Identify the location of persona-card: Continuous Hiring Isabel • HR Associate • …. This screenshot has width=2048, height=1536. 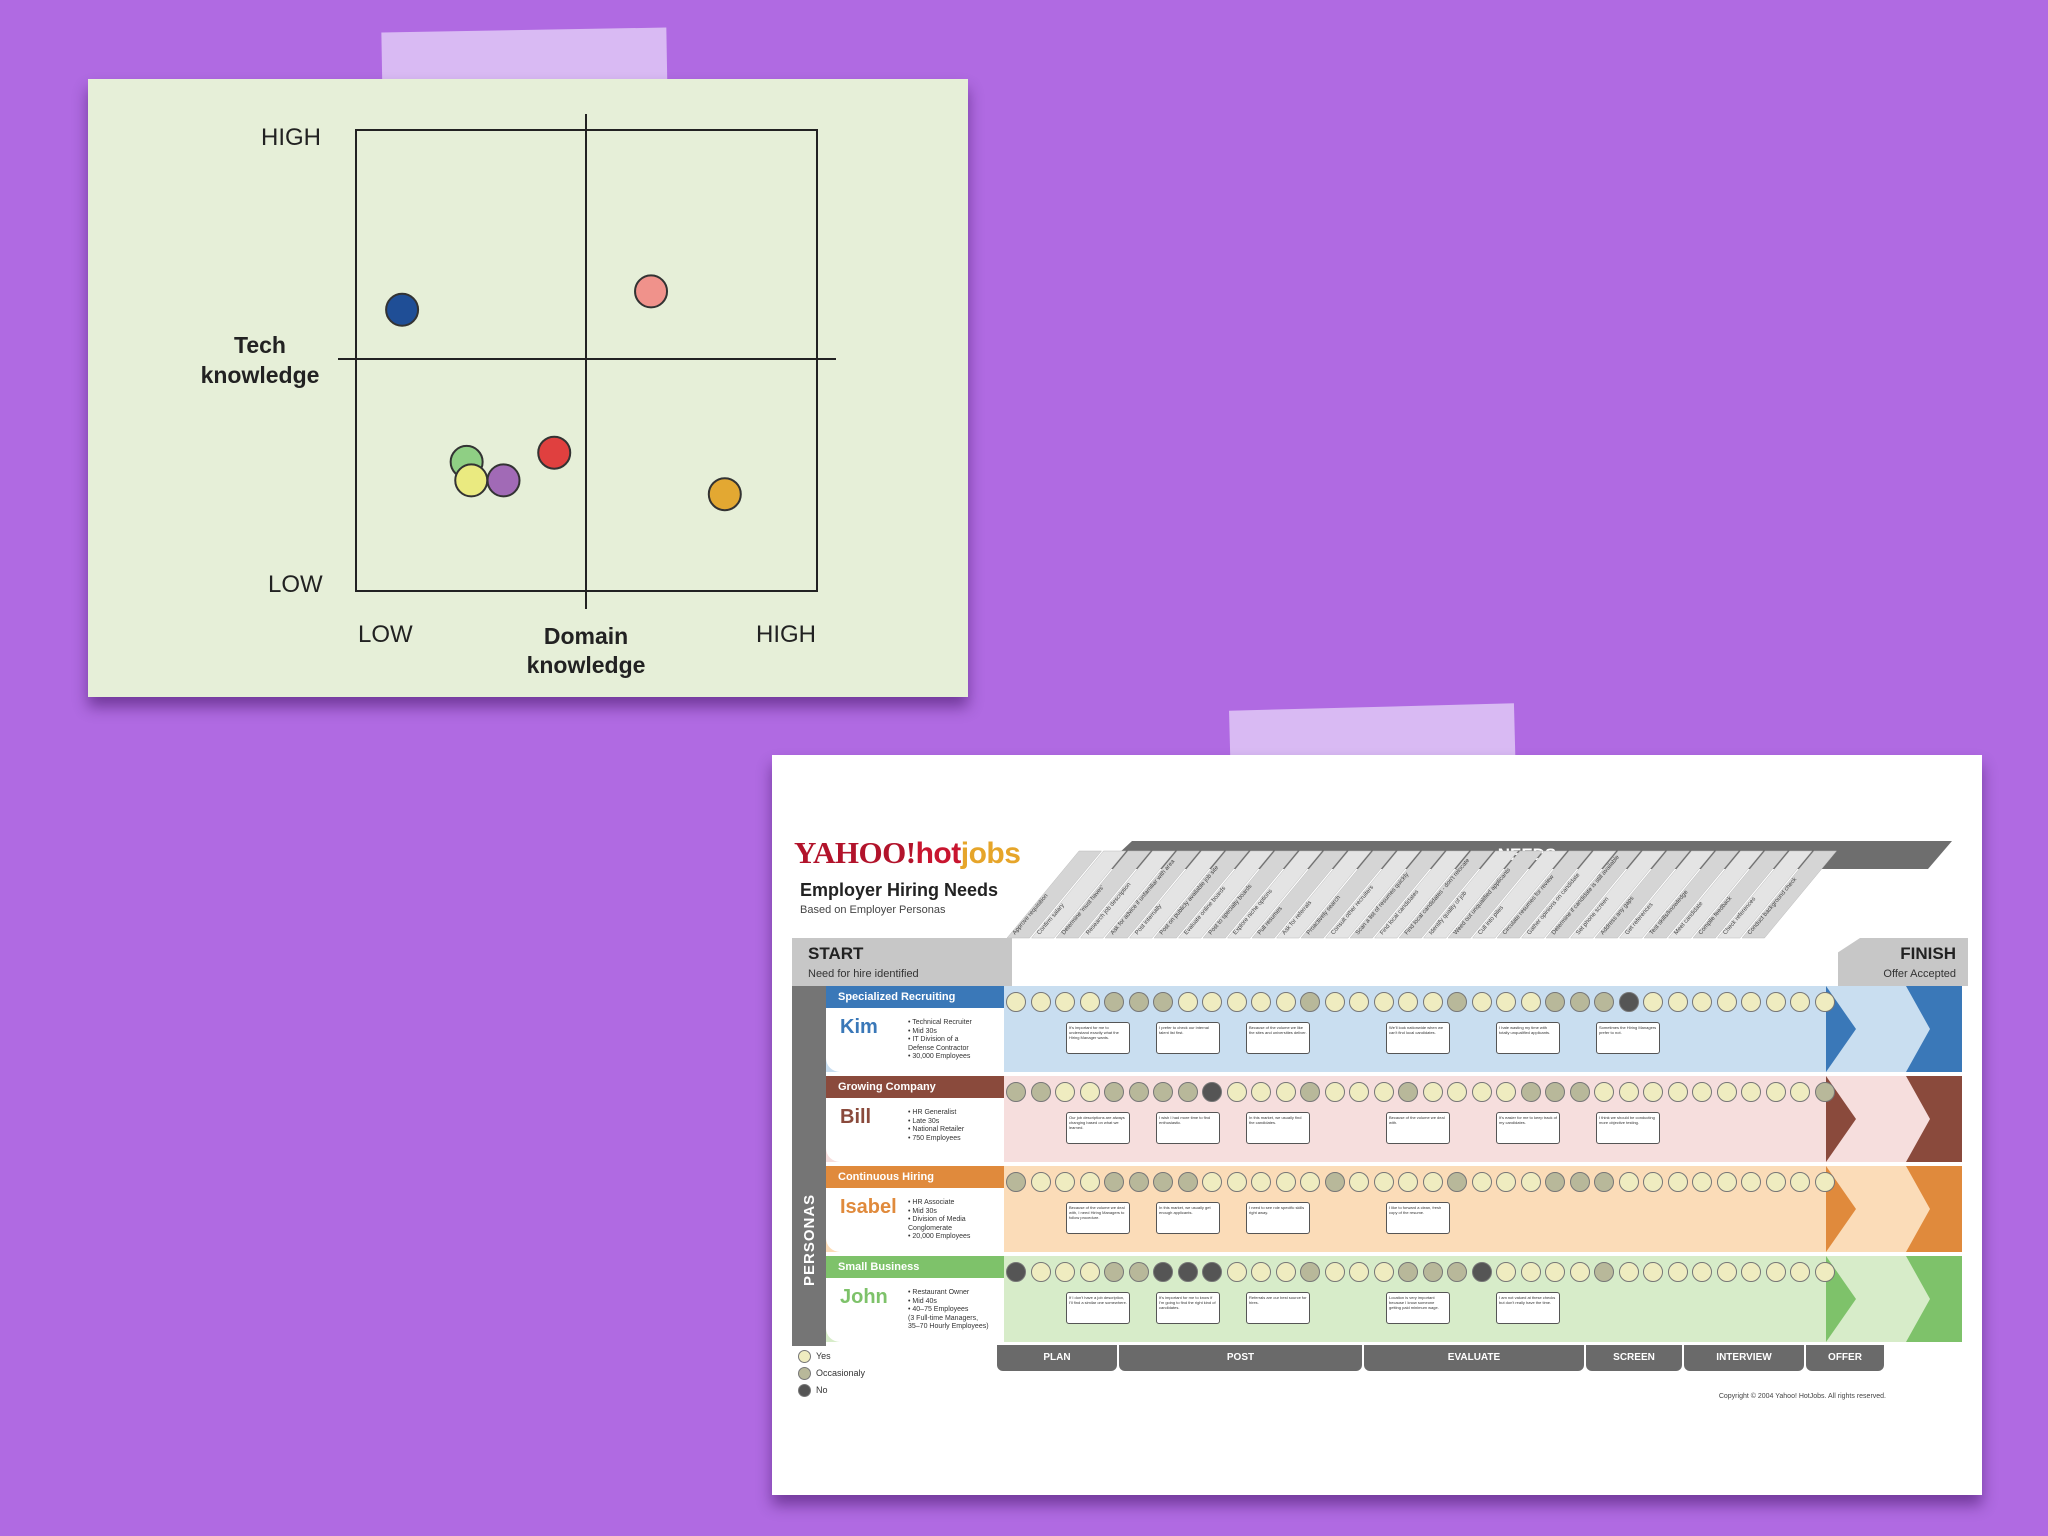
(915, 1209).